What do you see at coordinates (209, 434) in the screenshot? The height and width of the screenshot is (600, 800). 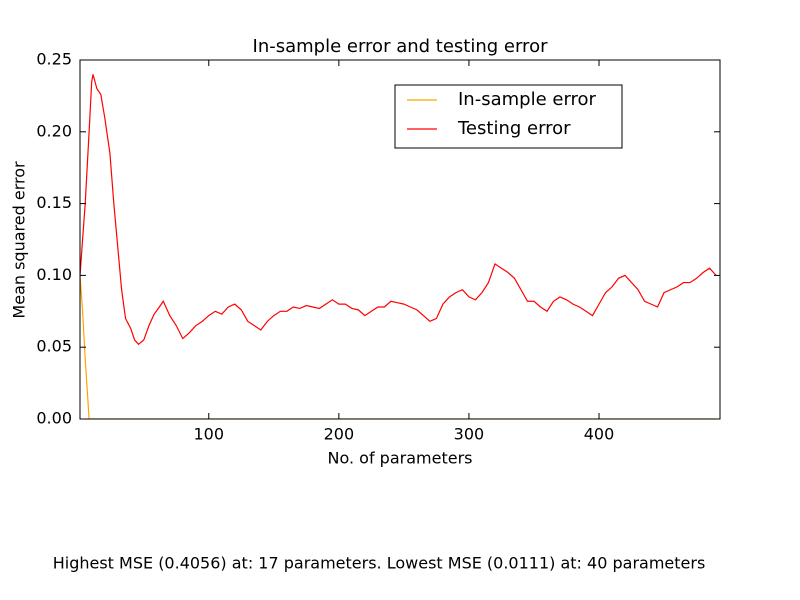 I see `x-tick-label: 100` at bounding box center [209, 434].